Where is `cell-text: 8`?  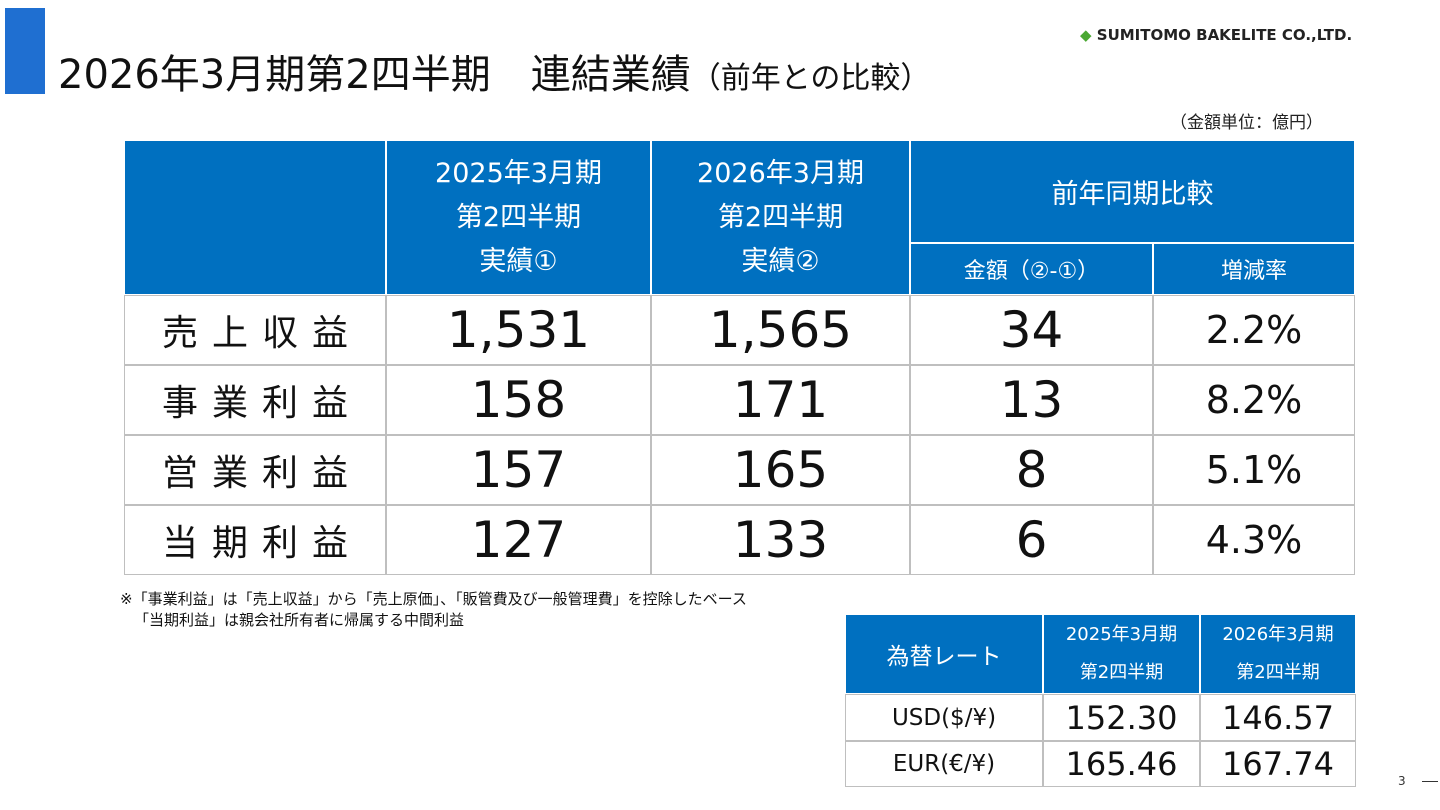 cell-text: 8 is located at coordinates (1031, 470).